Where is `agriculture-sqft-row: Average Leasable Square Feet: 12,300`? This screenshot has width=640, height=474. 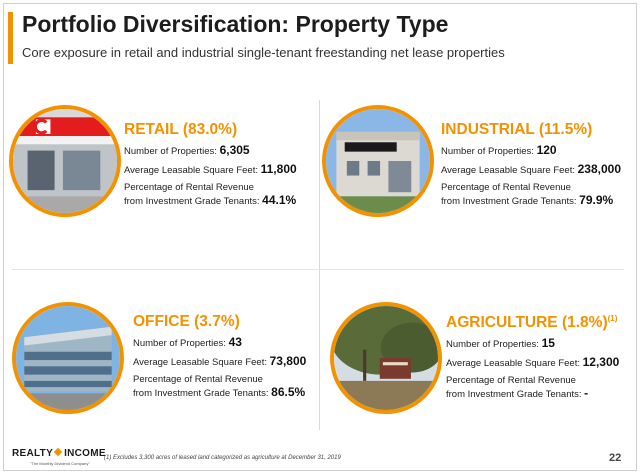
agriculture-sqft-row: Average Leasable Square Feet: 12,300 is located at coordinates (532, 363).